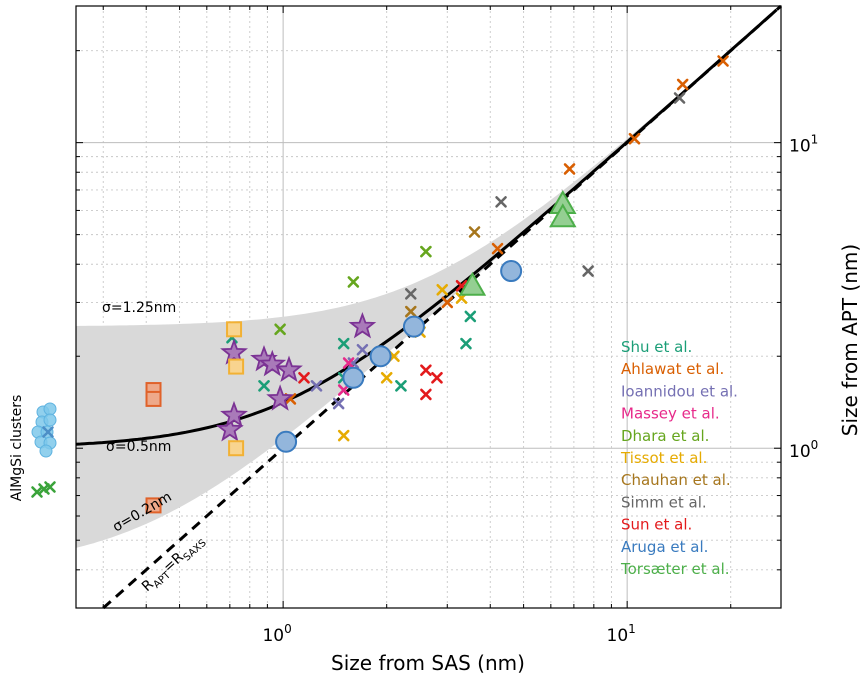 This screenshot has height=680, width=864. What do you see at coordinates (663, 458) in the screenshot?
I see `legend-entry: Tissot et al.` at bounding box center [663, 458].